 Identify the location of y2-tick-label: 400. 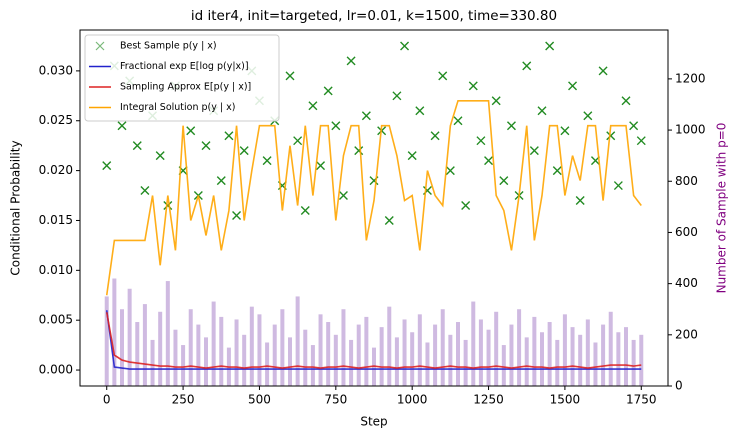
(686, 283).